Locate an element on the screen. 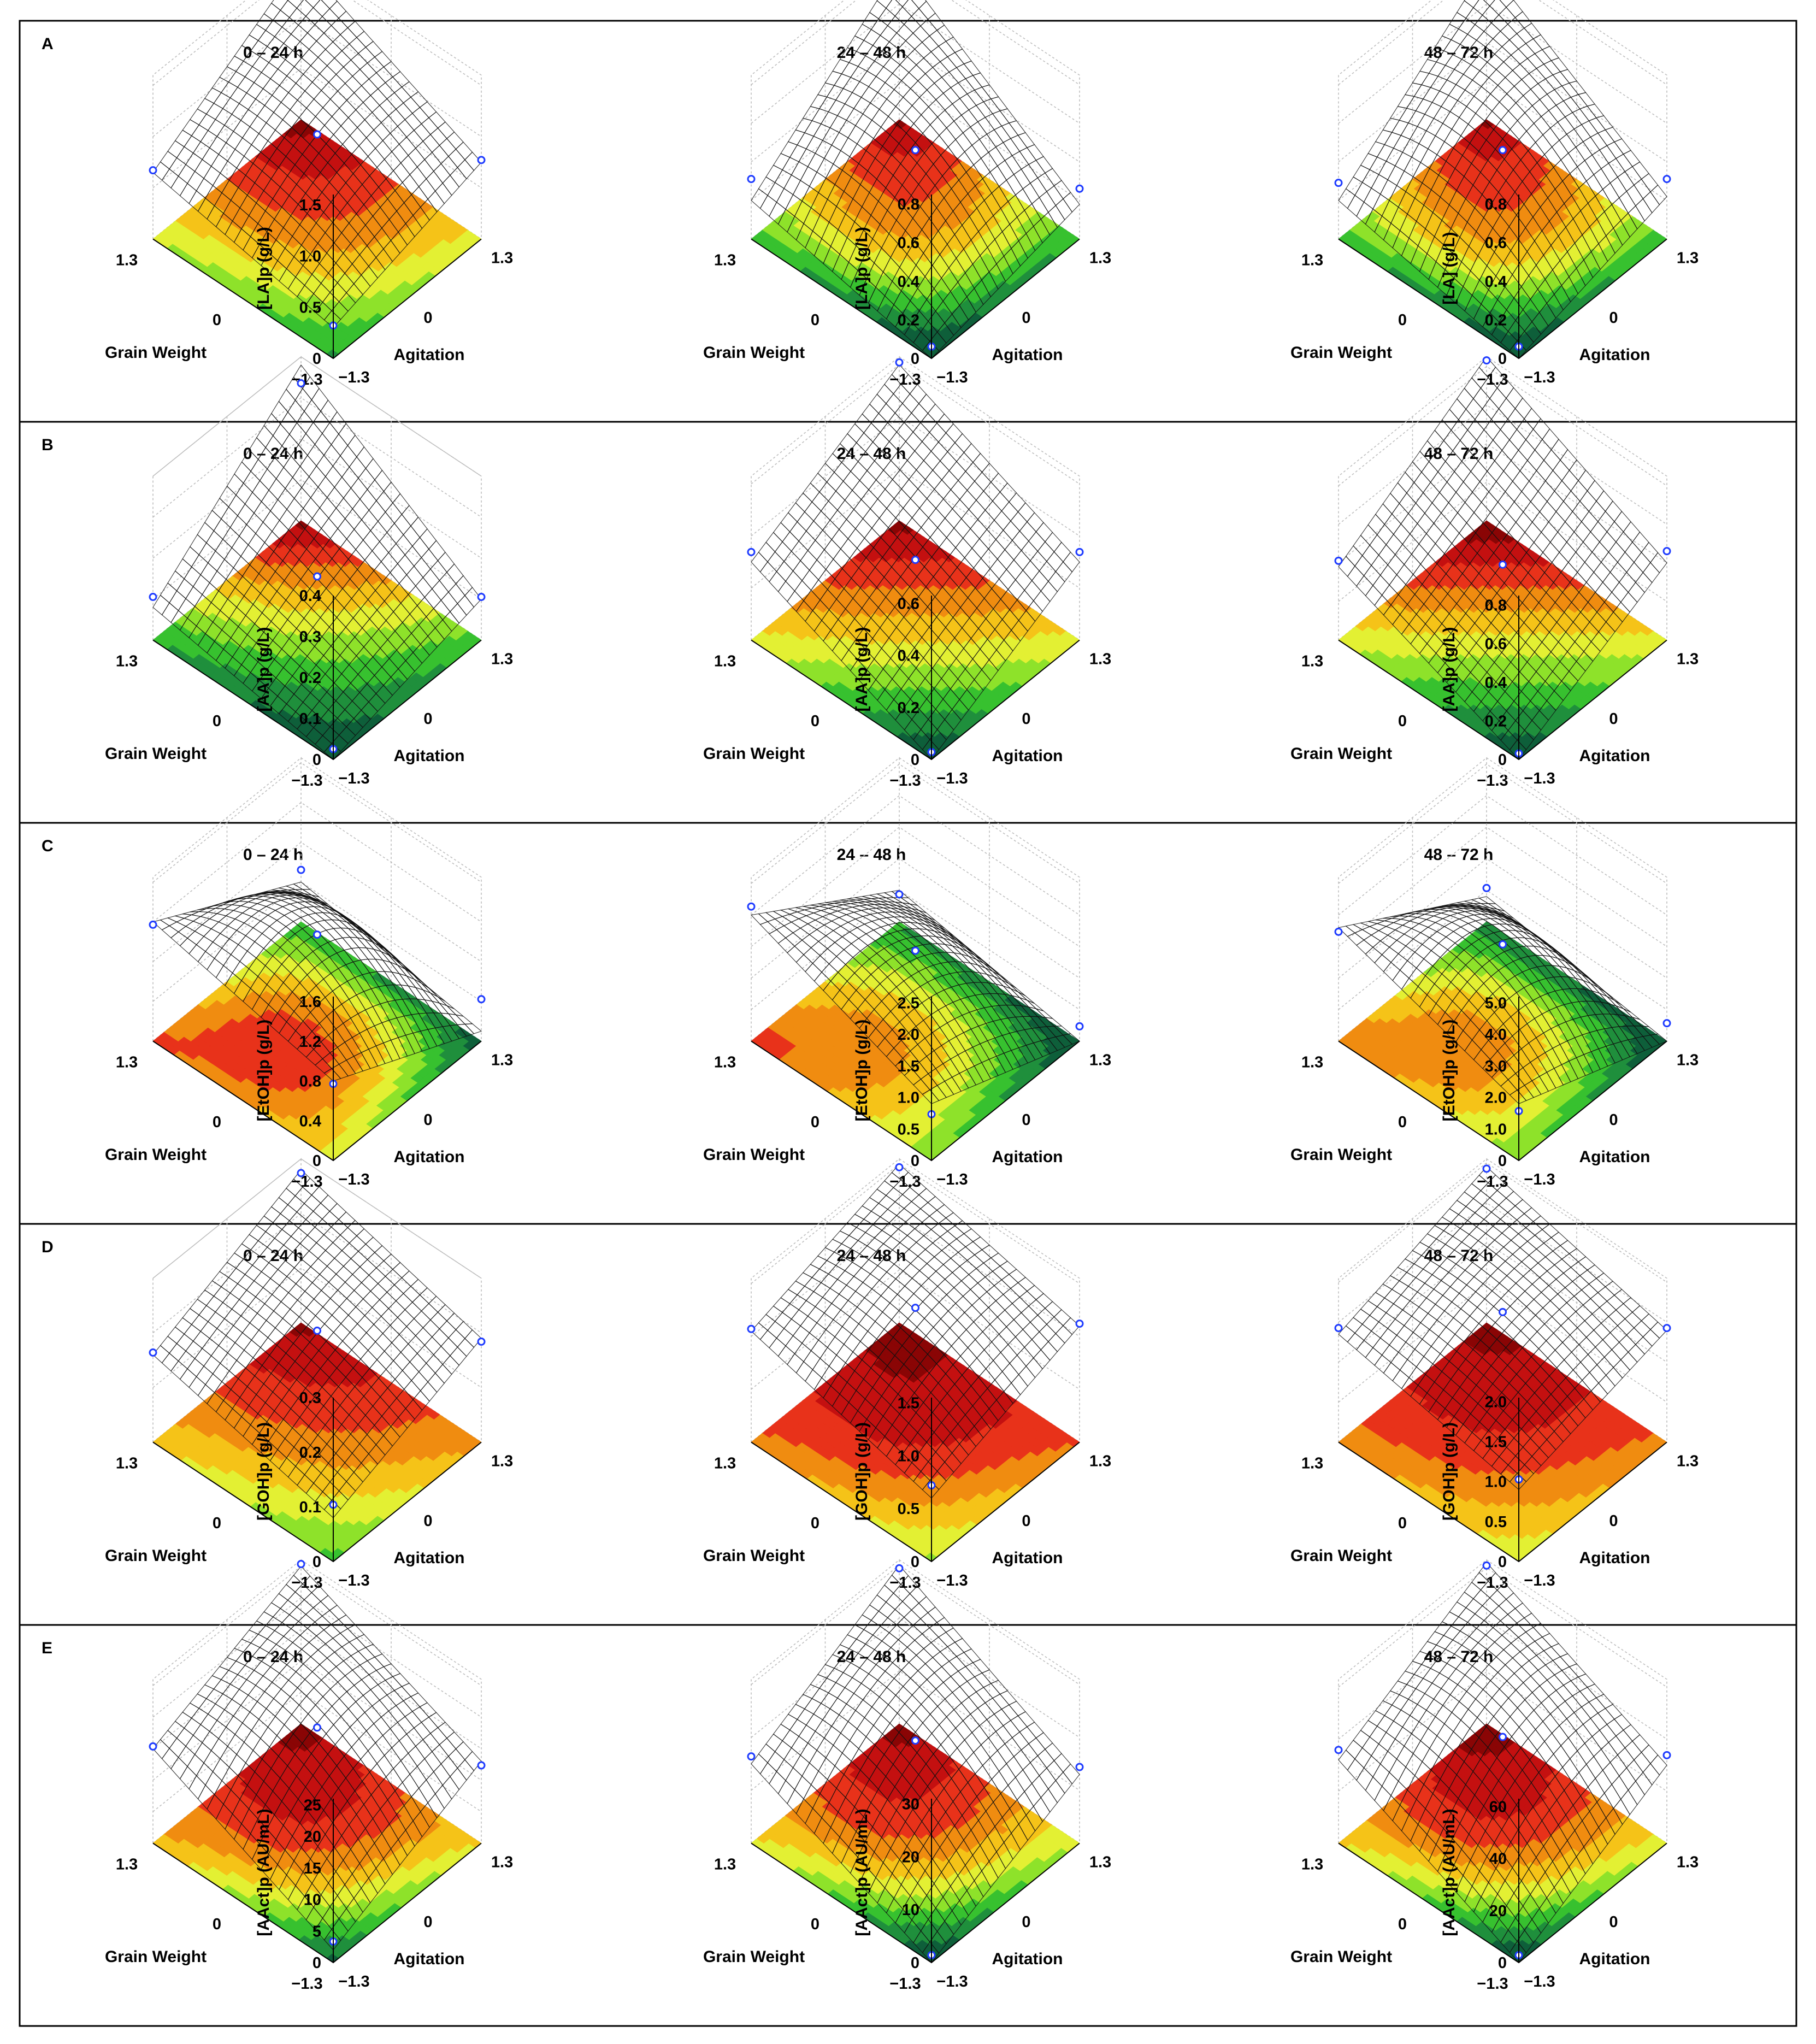  z-tick-label: 1.5 is located at coordinates (310, 206).